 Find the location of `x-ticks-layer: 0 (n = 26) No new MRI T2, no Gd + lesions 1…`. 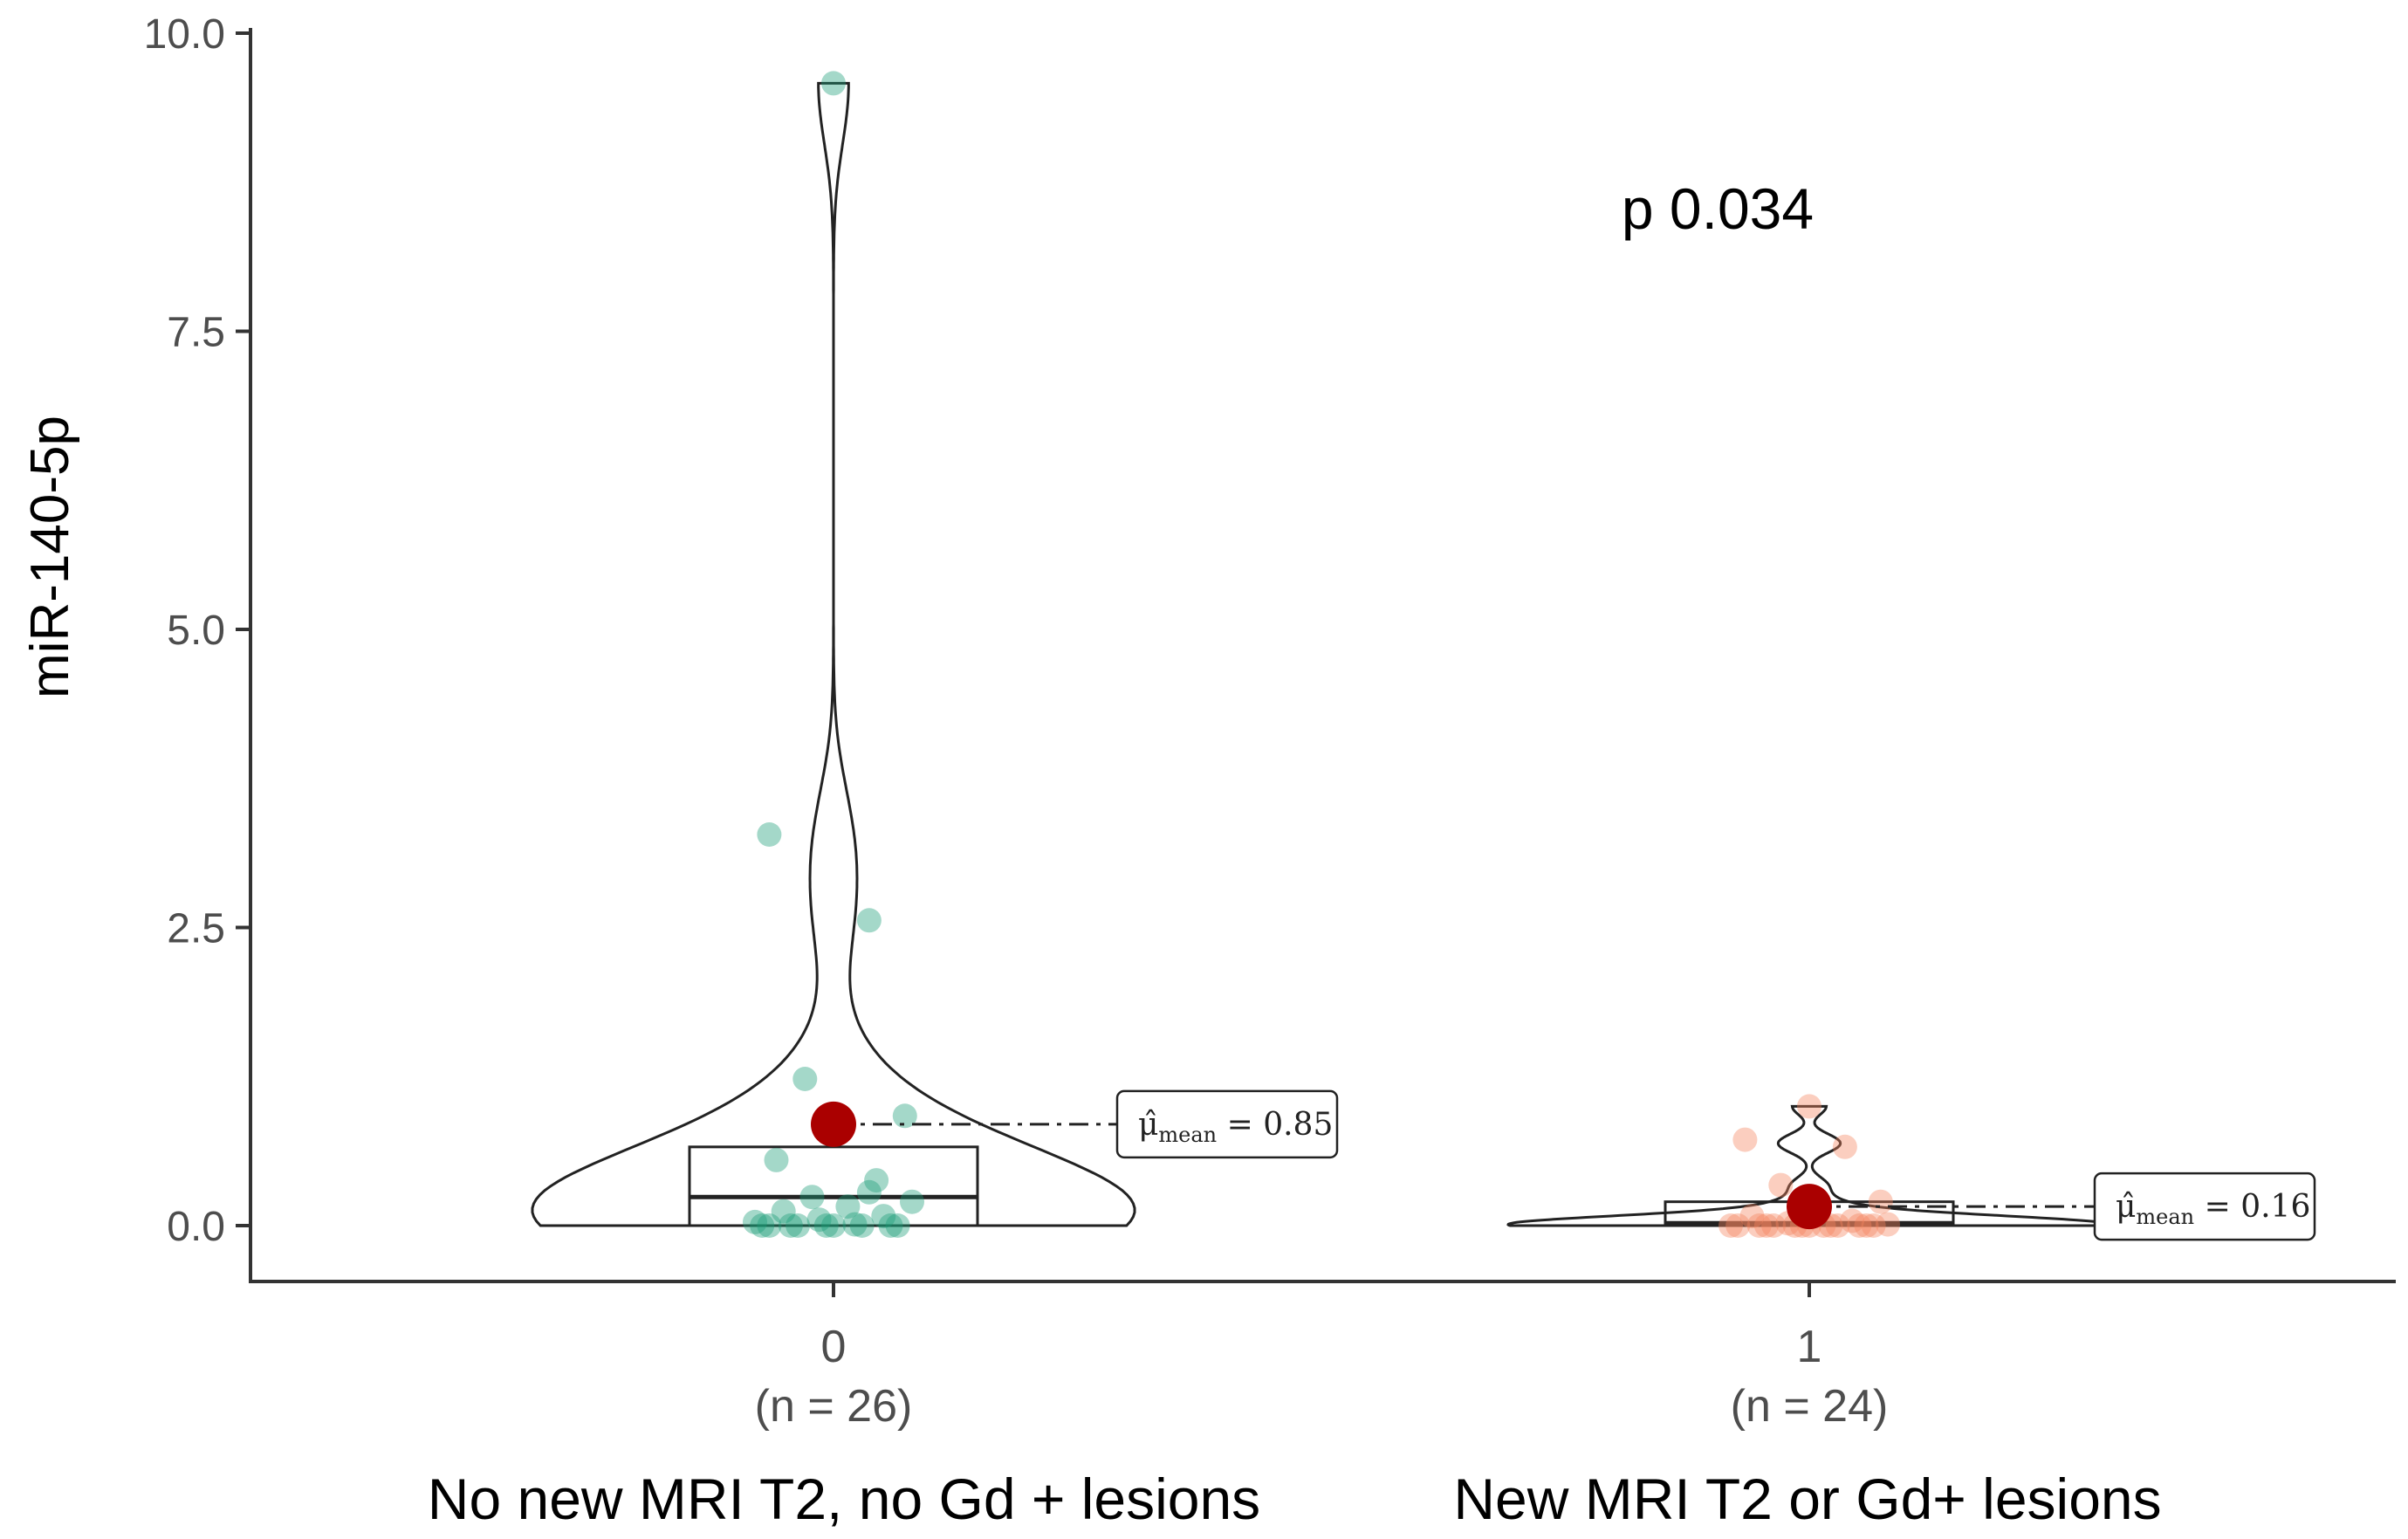

x-ticks-layer: 0 (n = 26) No new MRI T2, no Gd + lesions 1… is located at coordinates (1295, 1406).